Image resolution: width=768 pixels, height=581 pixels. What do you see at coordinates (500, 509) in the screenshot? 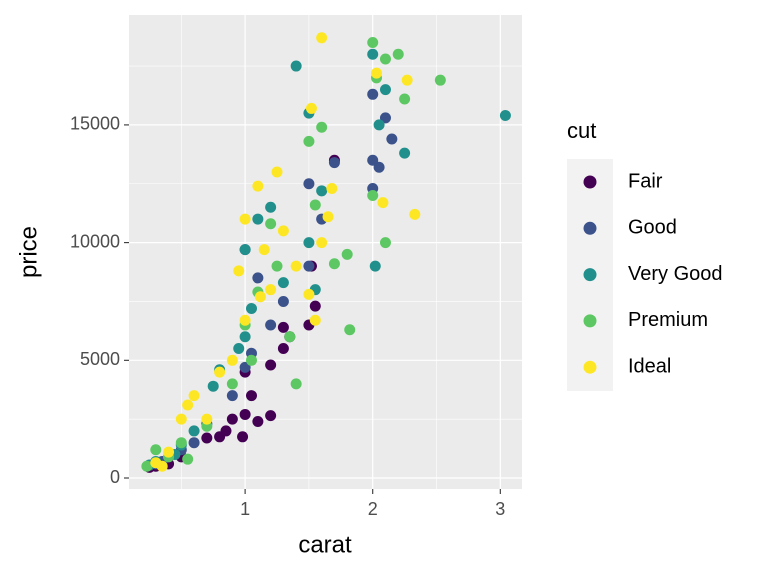
I see `x-tick-label: 3` at bounding box center [500, 509].